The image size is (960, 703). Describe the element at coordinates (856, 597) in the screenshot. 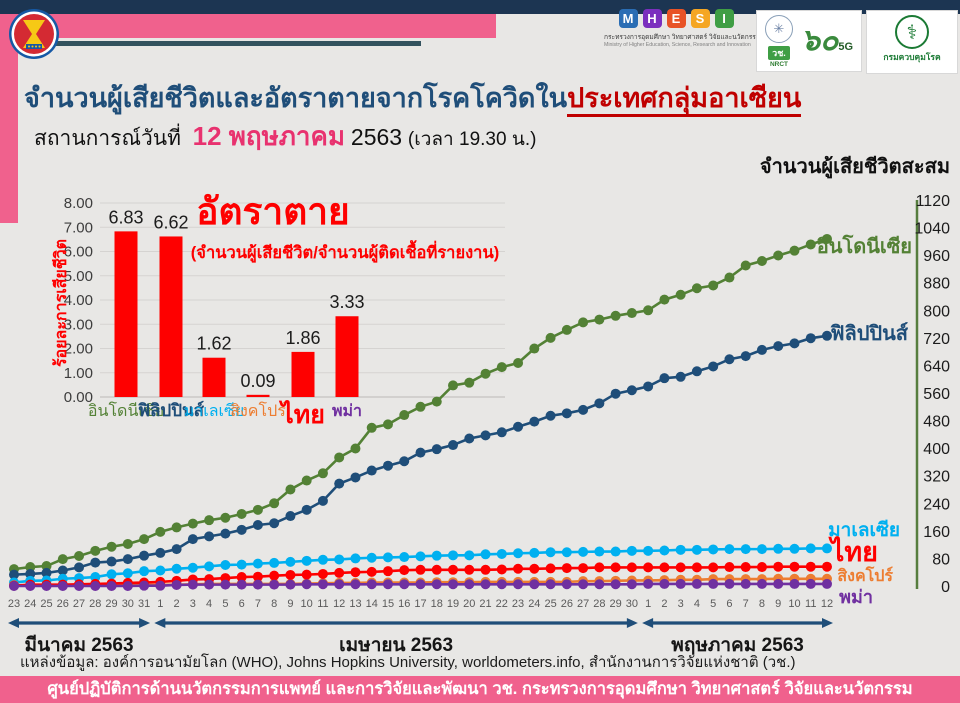

I see `series-label-myanmar: พม่า` at that location.